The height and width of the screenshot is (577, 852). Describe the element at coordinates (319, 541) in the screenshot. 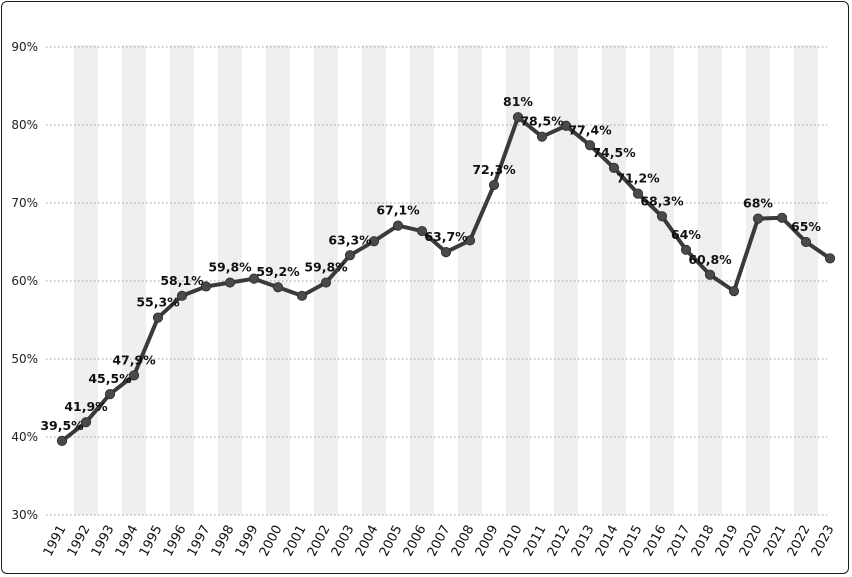

I see `x-tick-label: 2002` at that location.